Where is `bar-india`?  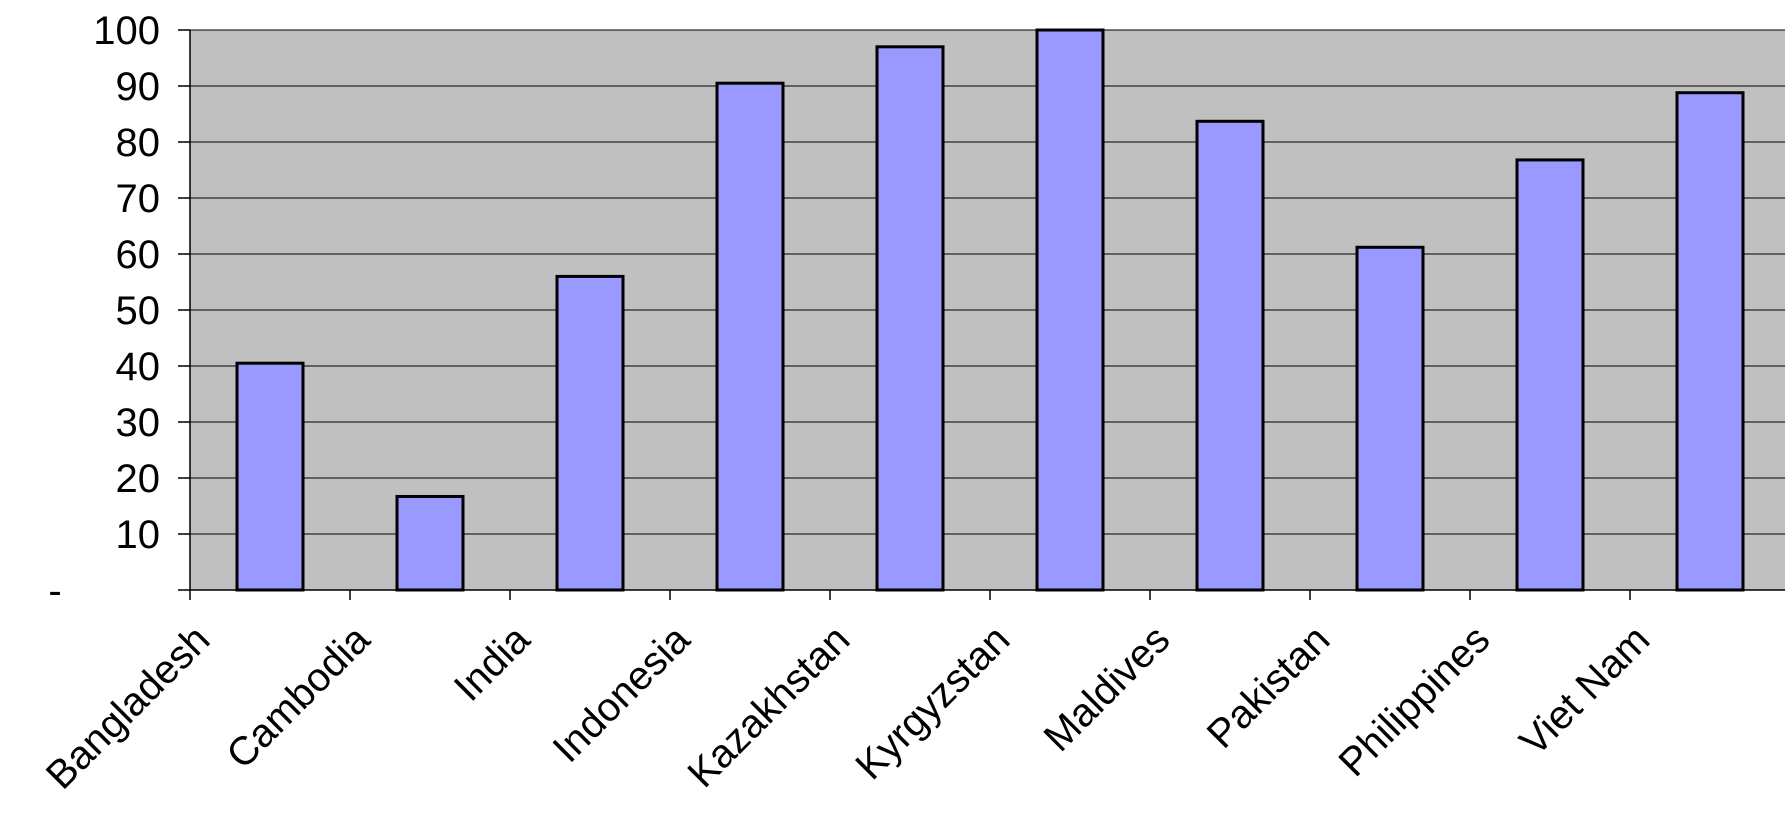
bar-india is located at coordinates (590, 433).